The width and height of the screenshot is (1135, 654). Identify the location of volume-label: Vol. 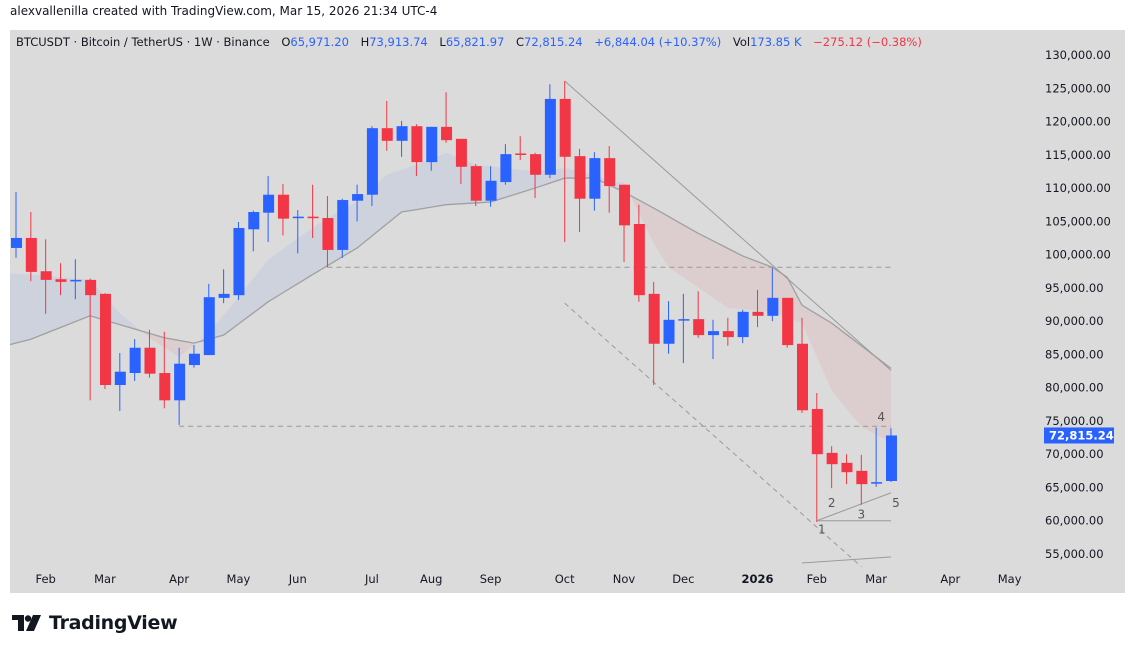
(741, 42).